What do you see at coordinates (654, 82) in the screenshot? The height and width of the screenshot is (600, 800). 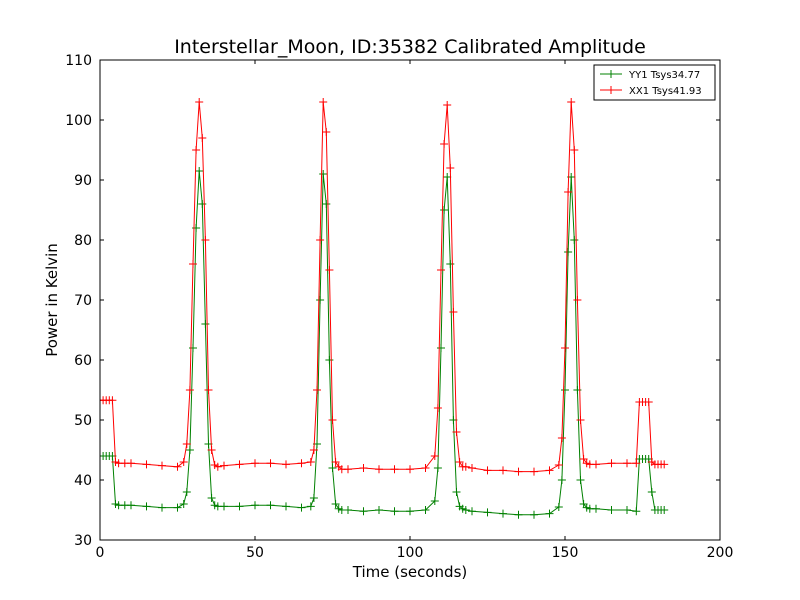 I see `legend-box` at bounding box center [654, 82].